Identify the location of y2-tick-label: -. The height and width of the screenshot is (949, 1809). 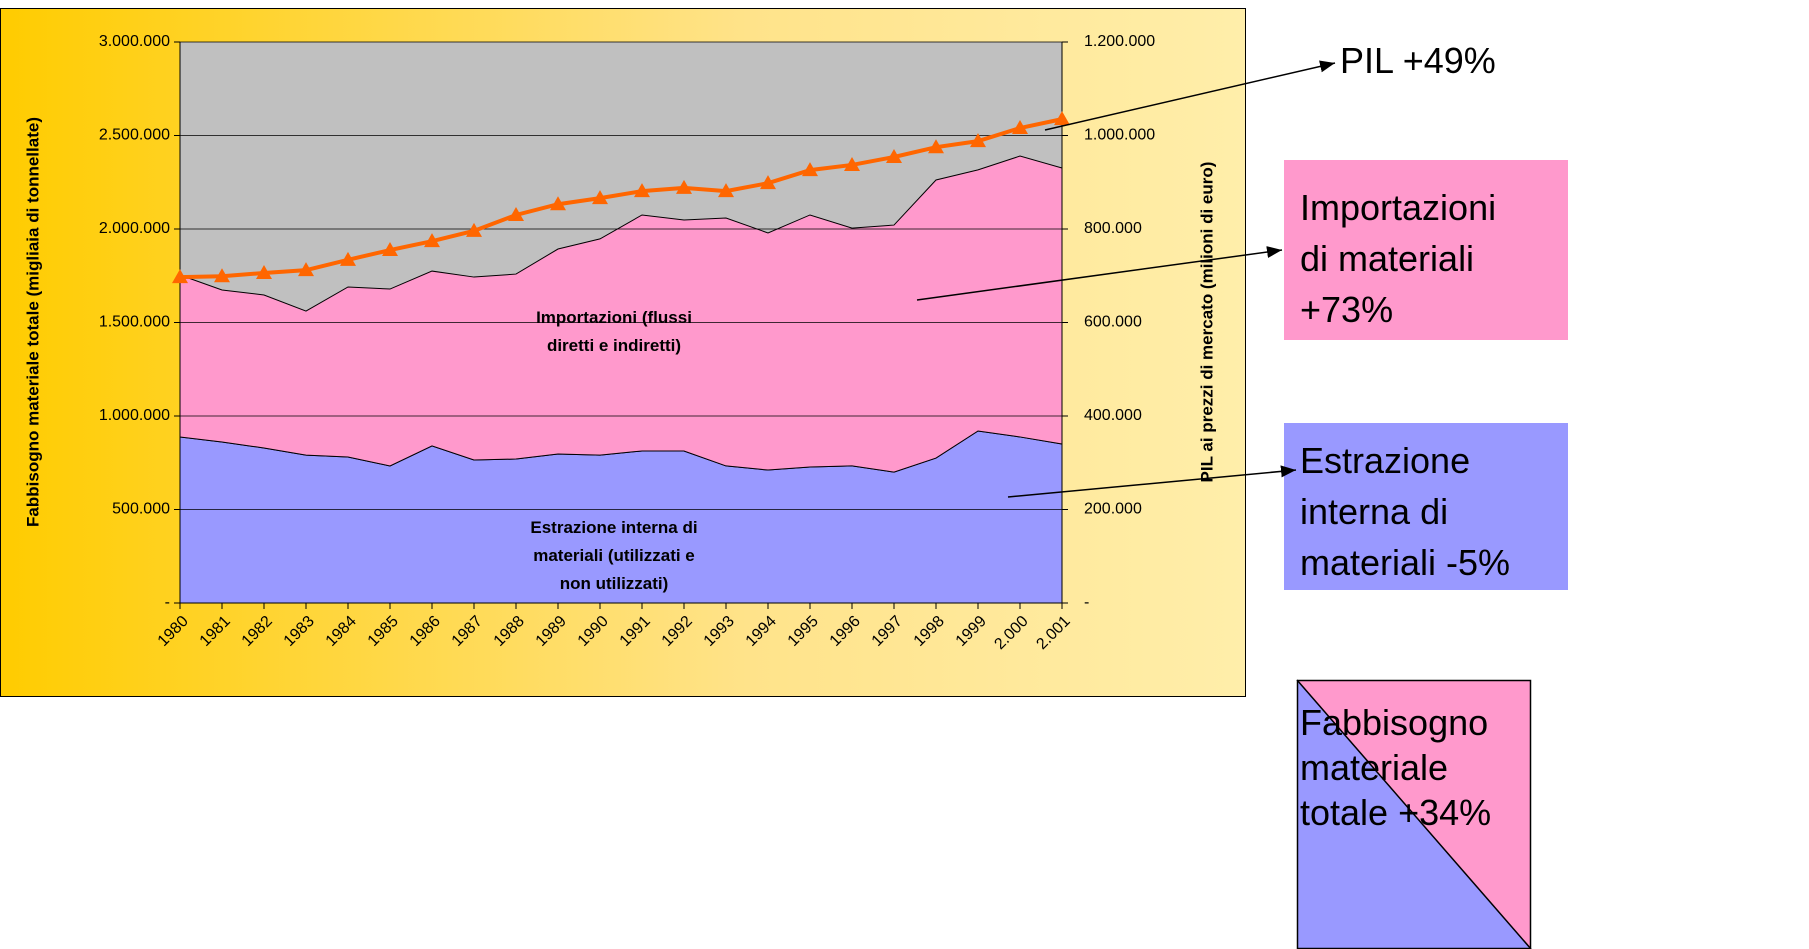
(1086, 602).